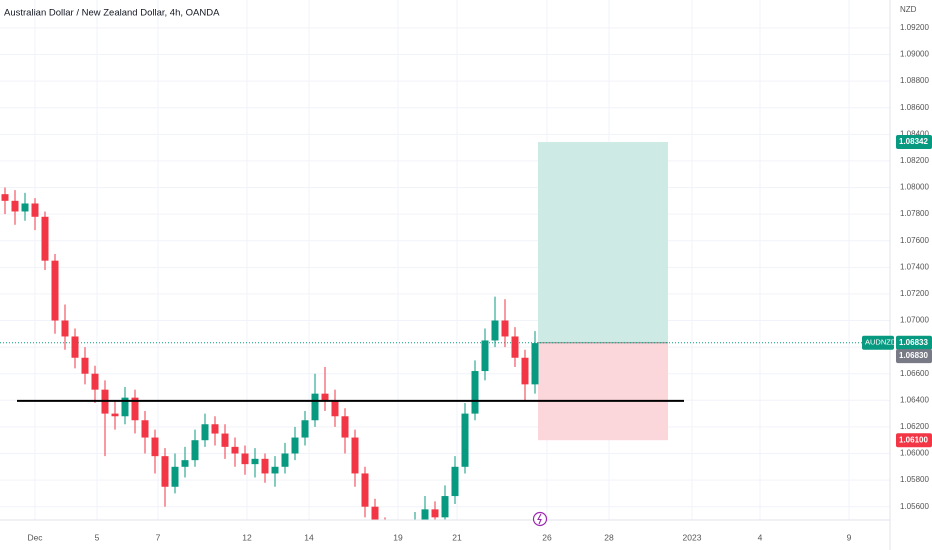 This screenshot has width=932, height=550. I want to click on x-tick-label: 12, so click(247, 537).